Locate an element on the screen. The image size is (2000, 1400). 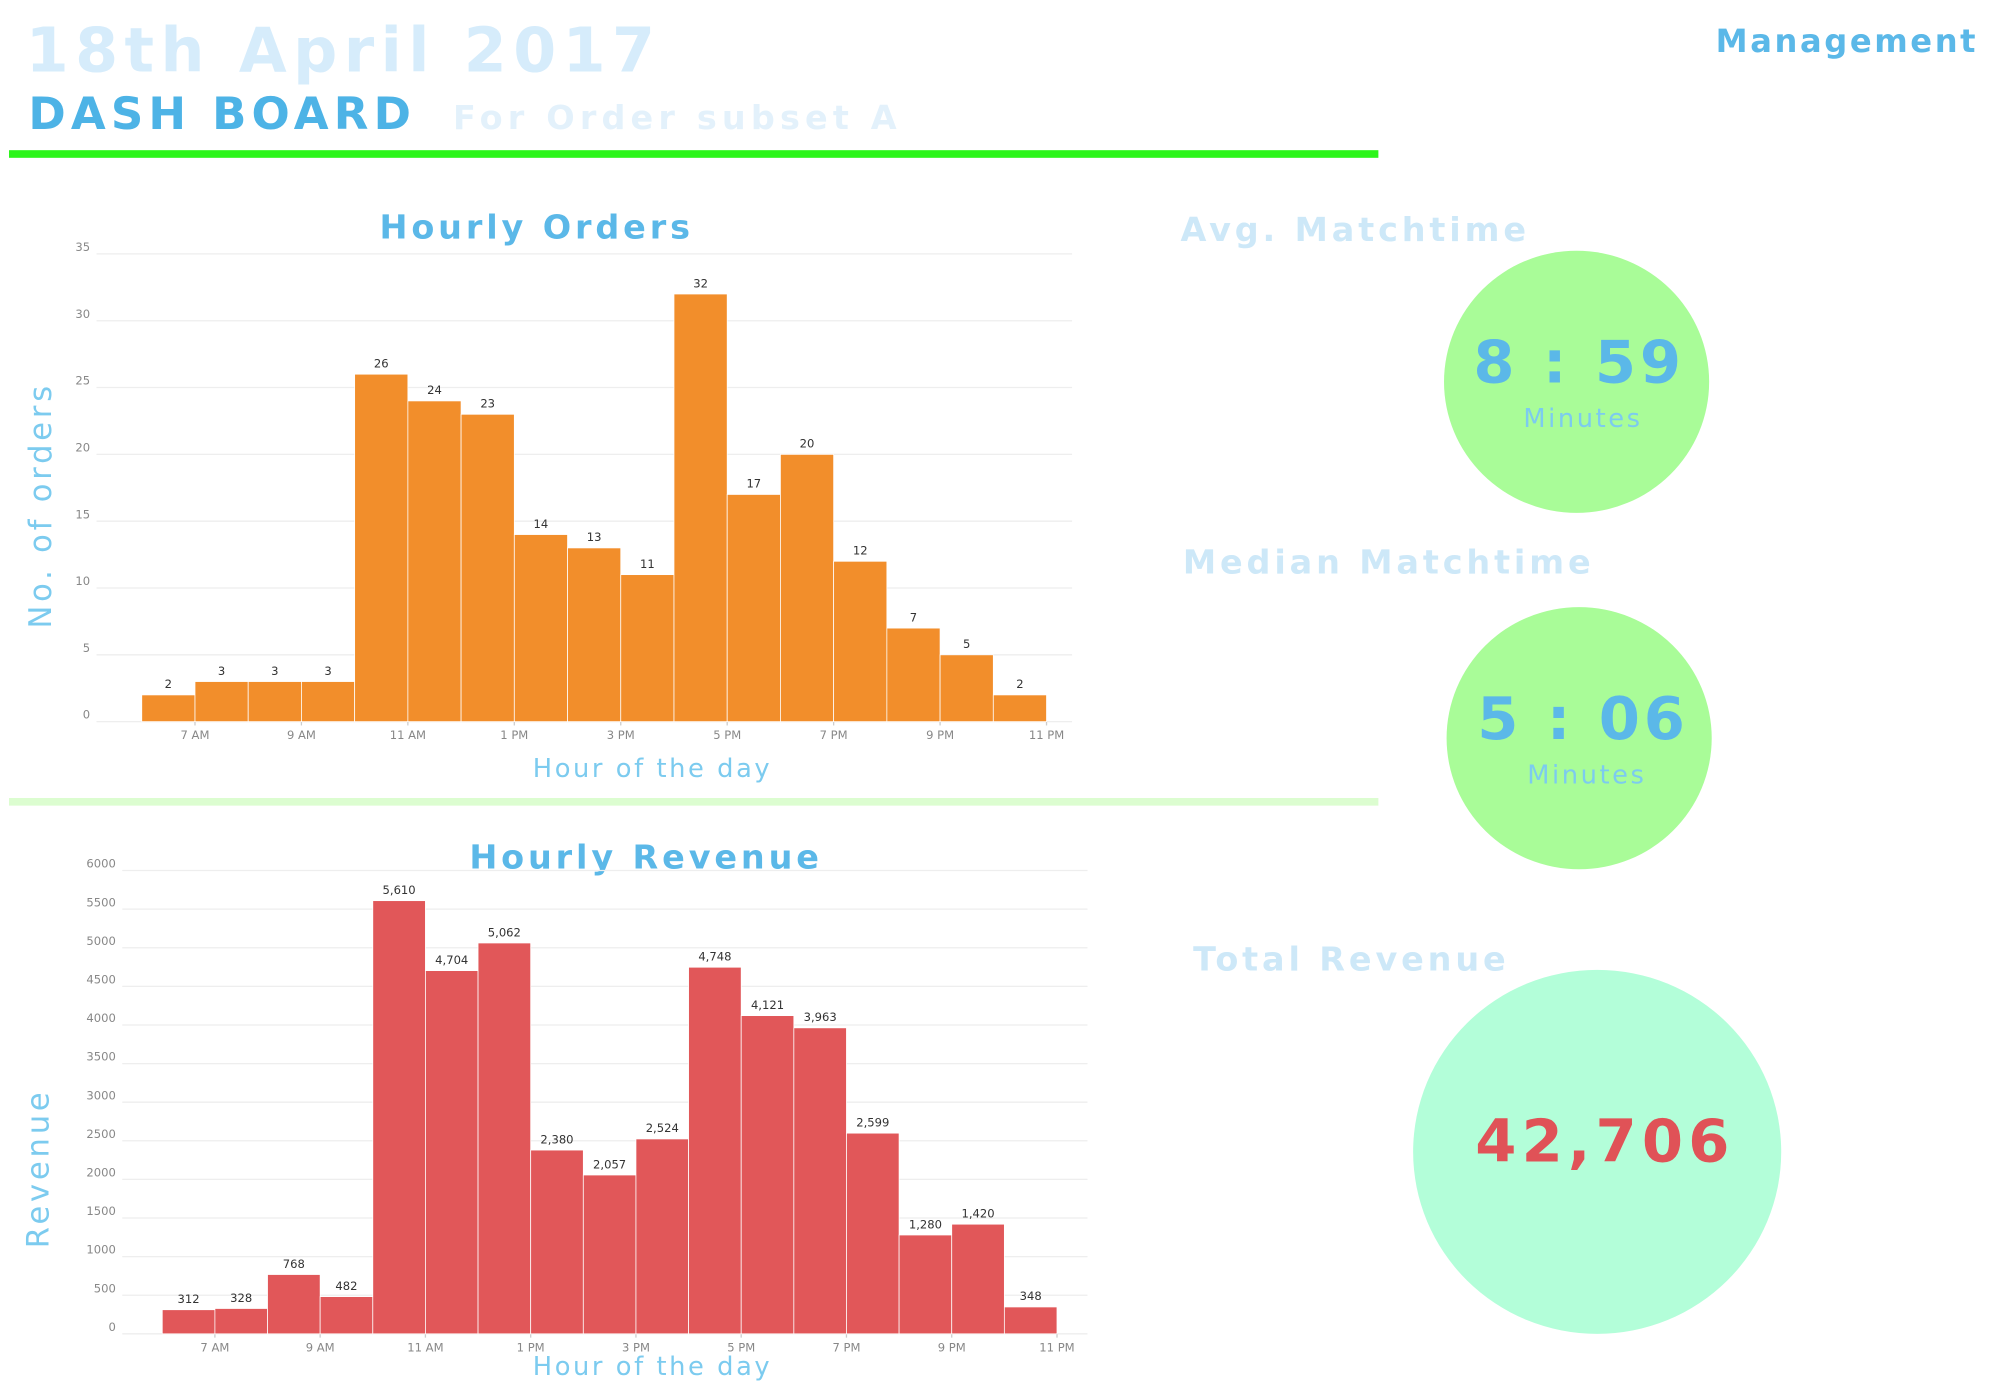
y-tick-label: 2000 is located at coordinates (100, 1173).